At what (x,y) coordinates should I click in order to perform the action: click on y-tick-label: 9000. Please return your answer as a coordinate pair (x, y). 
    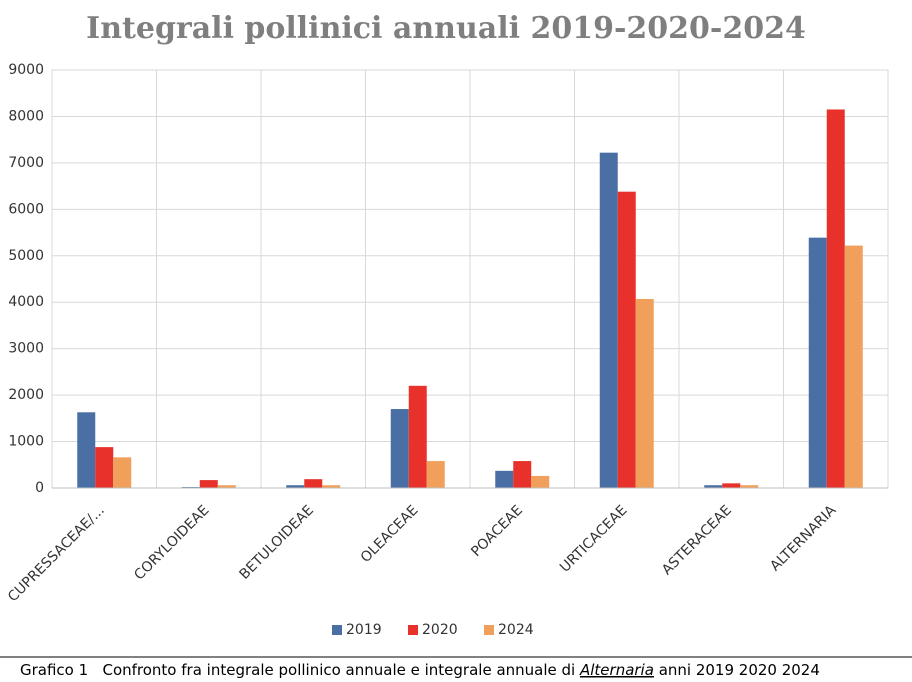
    Looking at the image, I should click on (26, 70).